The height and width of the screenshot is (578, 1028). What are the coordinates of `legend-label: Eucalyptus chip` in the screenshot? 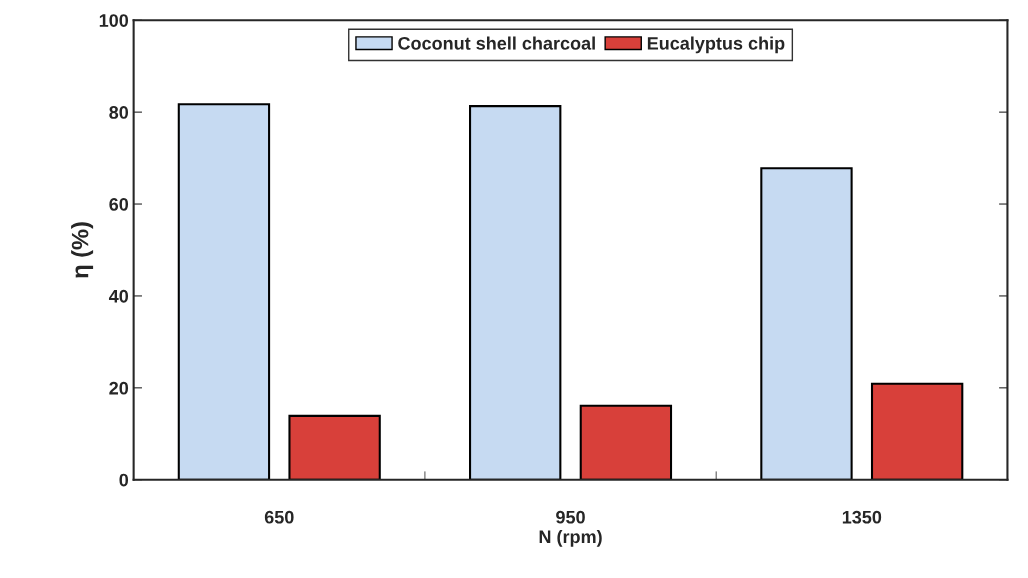 It's located at (716, 45).